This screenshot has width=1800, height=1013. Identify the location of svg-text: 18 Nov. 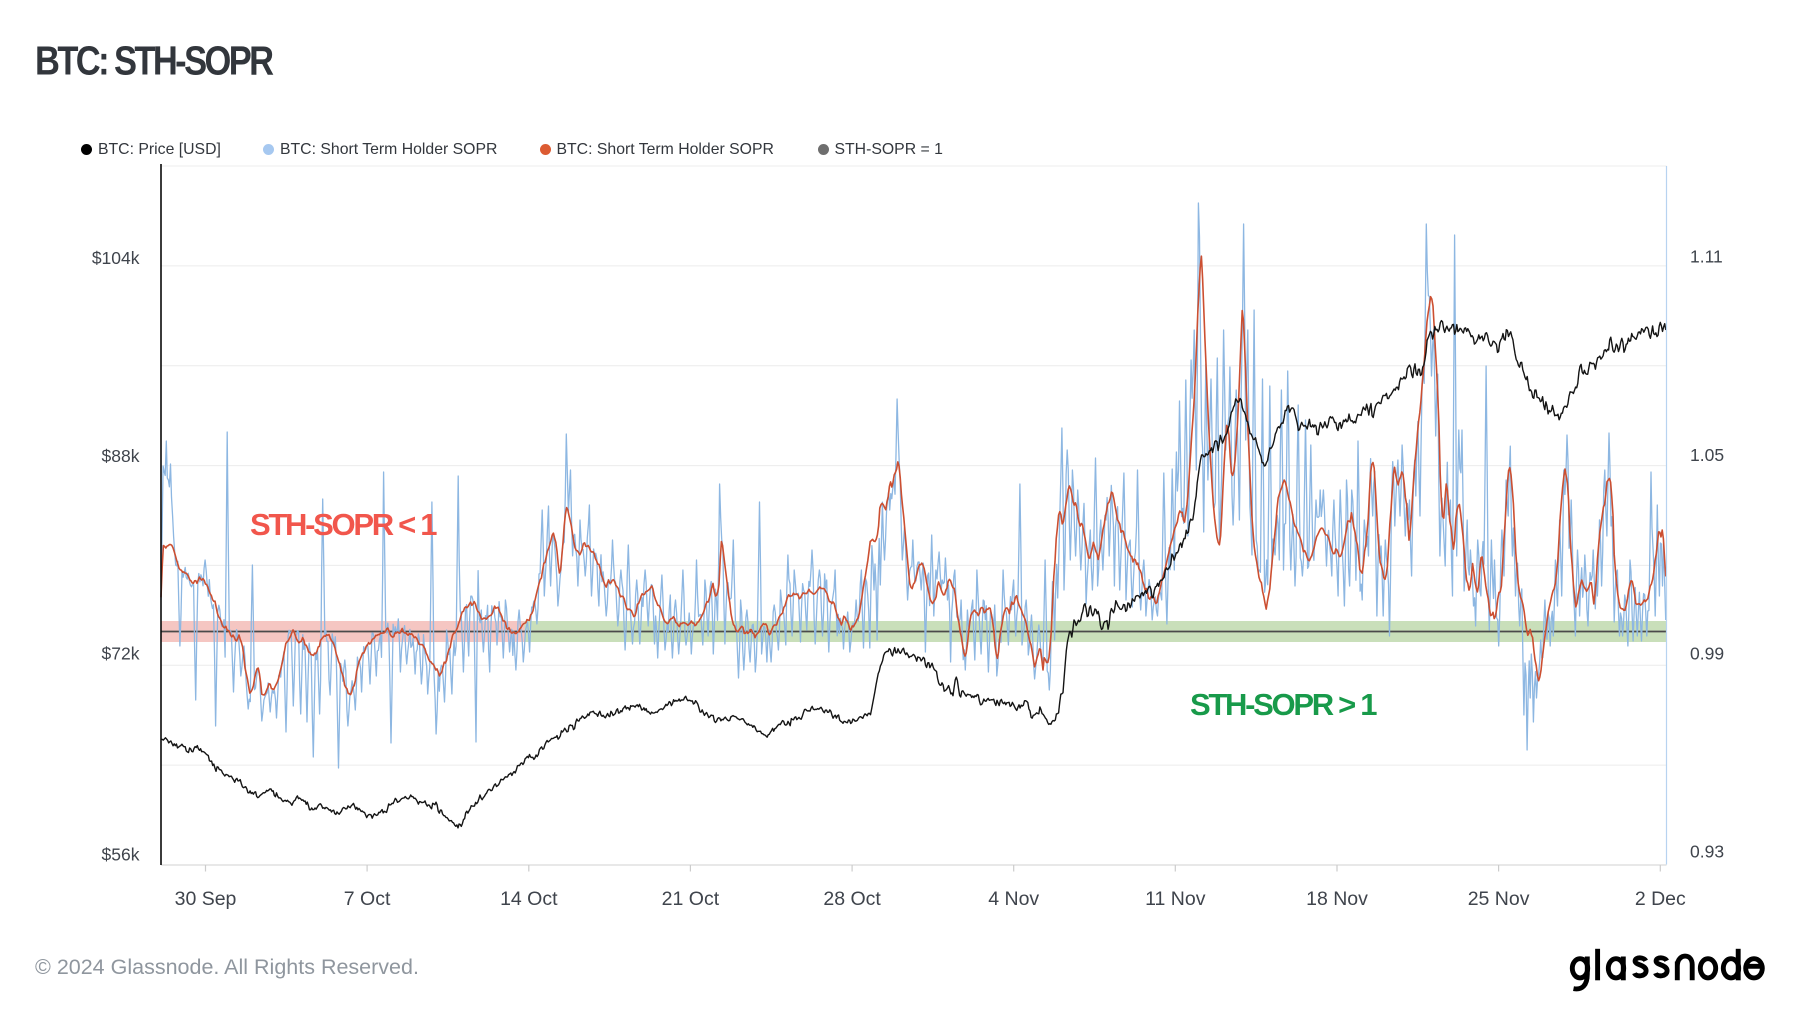
(1337, 899).